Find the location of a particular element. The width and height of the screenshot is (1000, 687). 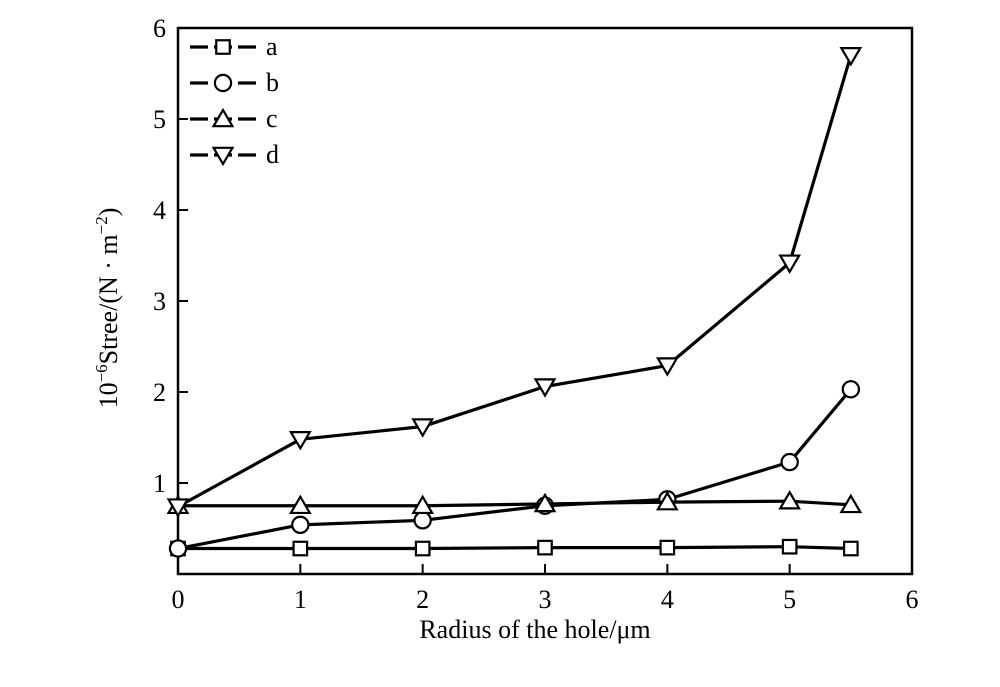

x-tick-label: 3 is located at coordinates (545, 599).